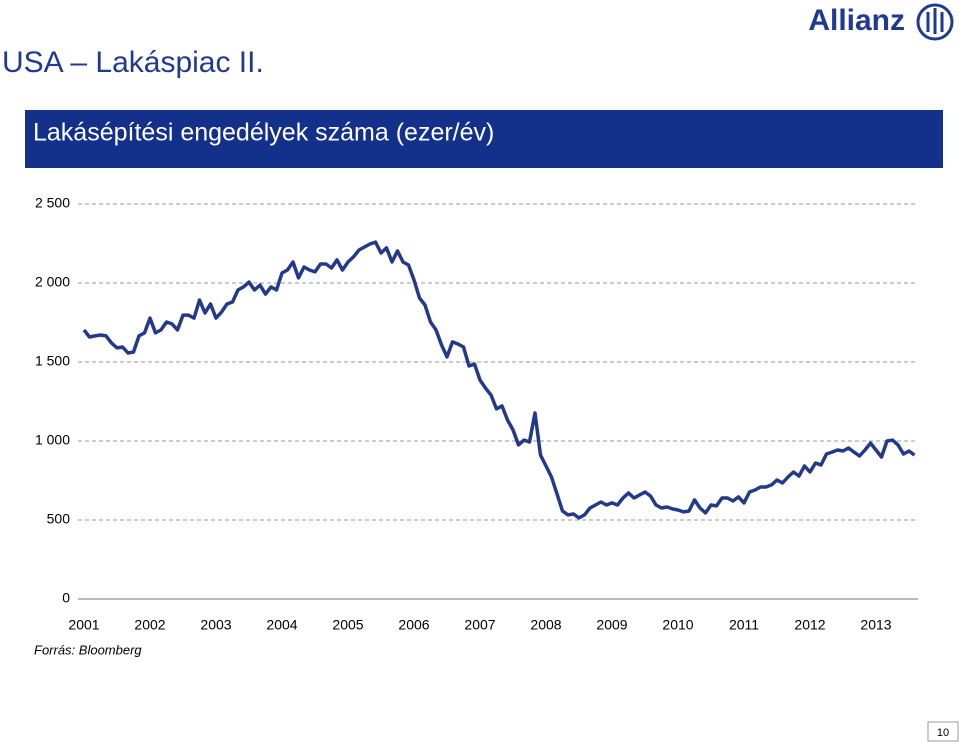  I want to click on x-tick-label: 2004, so click(281, 625).